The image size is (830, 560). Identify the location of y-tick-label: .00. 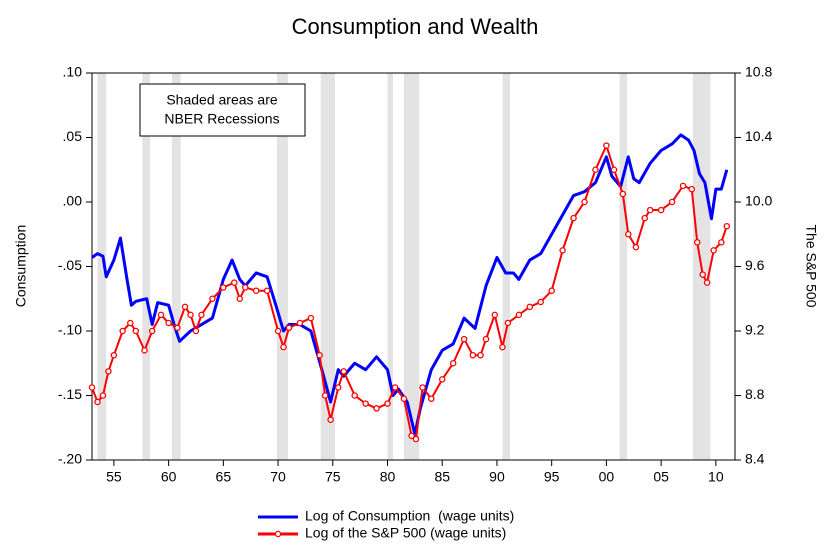
(73, 201).